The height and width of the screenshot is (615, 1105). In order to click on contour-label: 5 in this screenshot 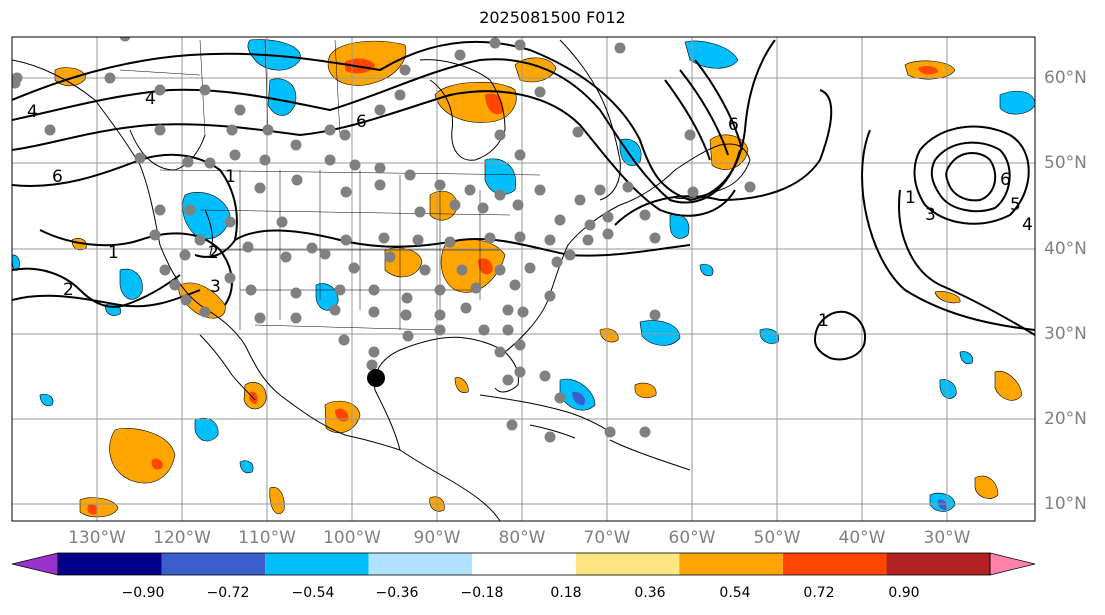, I will do `click(1015, 205)`.